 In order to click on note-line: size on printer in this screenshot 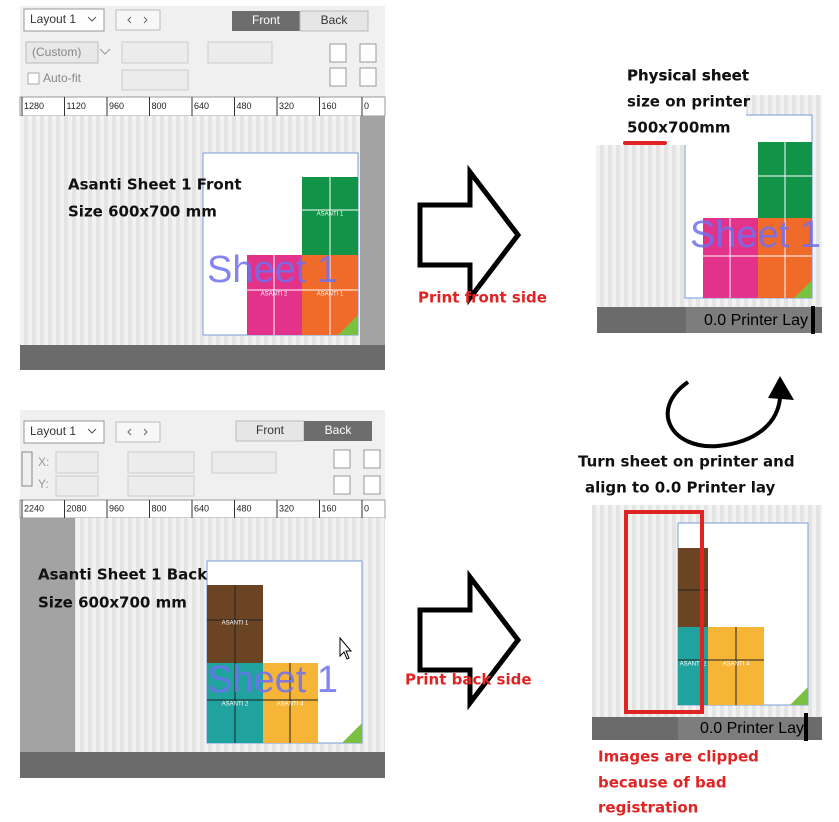, I will do `click(689, 102)`.